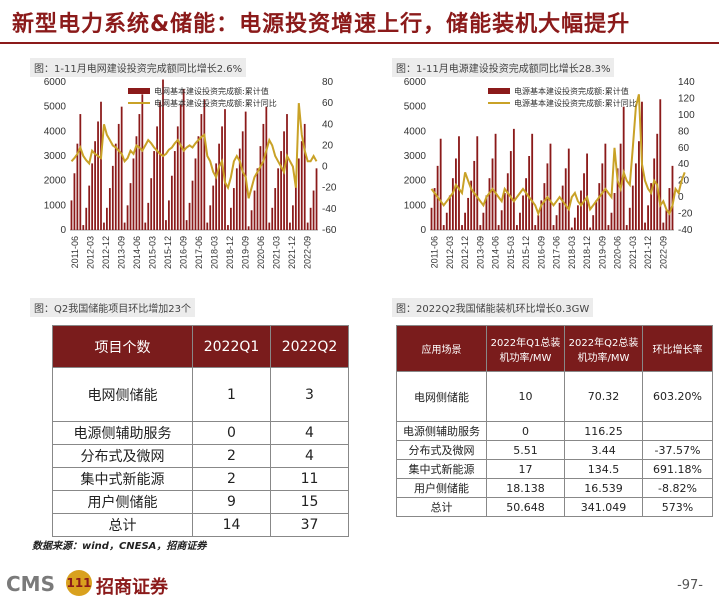 This screenshot has width=719, height=602. Describe the element at coordinates (603, 396) in the screenshot. I see `table2-cell: 70.32` at that location.